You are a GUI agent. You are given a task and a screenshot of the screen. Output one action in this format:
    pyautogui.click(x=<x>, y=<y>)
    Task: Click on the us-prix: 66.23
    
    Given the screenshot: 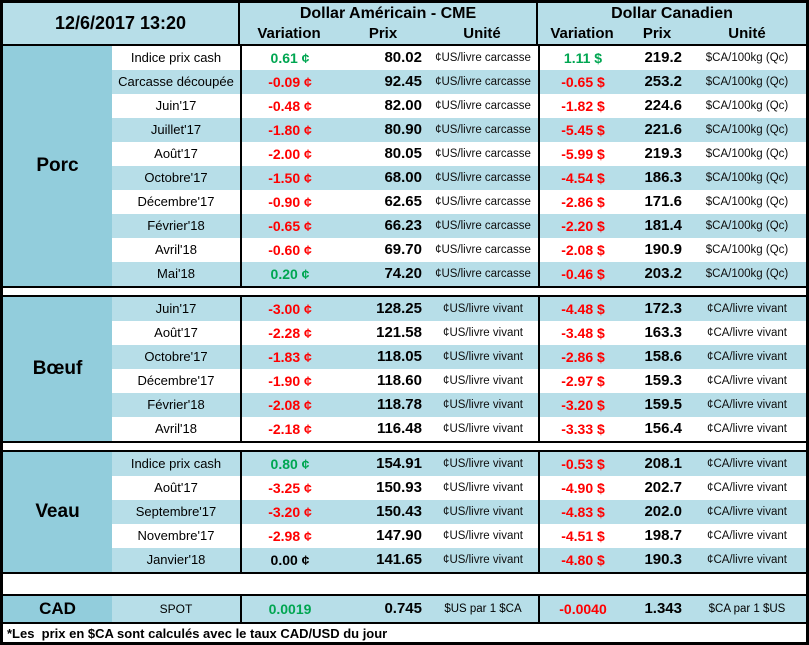 What is the action you would take?
    pyautogui.click(x=403, y=225)
    